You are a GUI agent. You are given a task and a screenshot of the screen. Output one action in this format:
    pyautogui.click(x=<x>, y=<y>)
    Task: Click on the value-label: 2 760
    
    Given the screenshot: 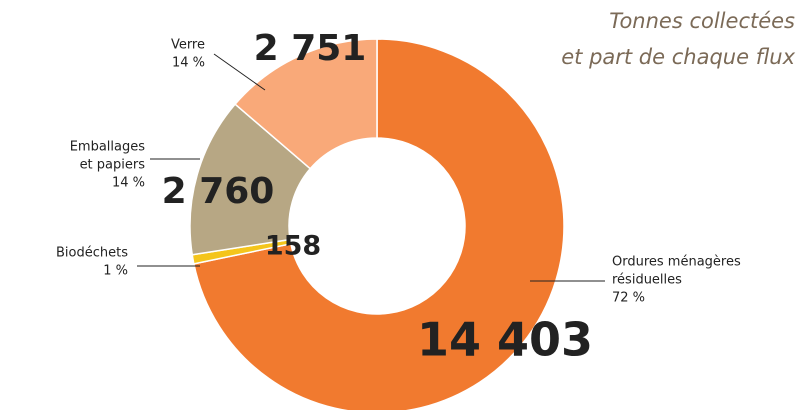 What is the action you would take?
    pyautogui.click(x=218, y=191)
    